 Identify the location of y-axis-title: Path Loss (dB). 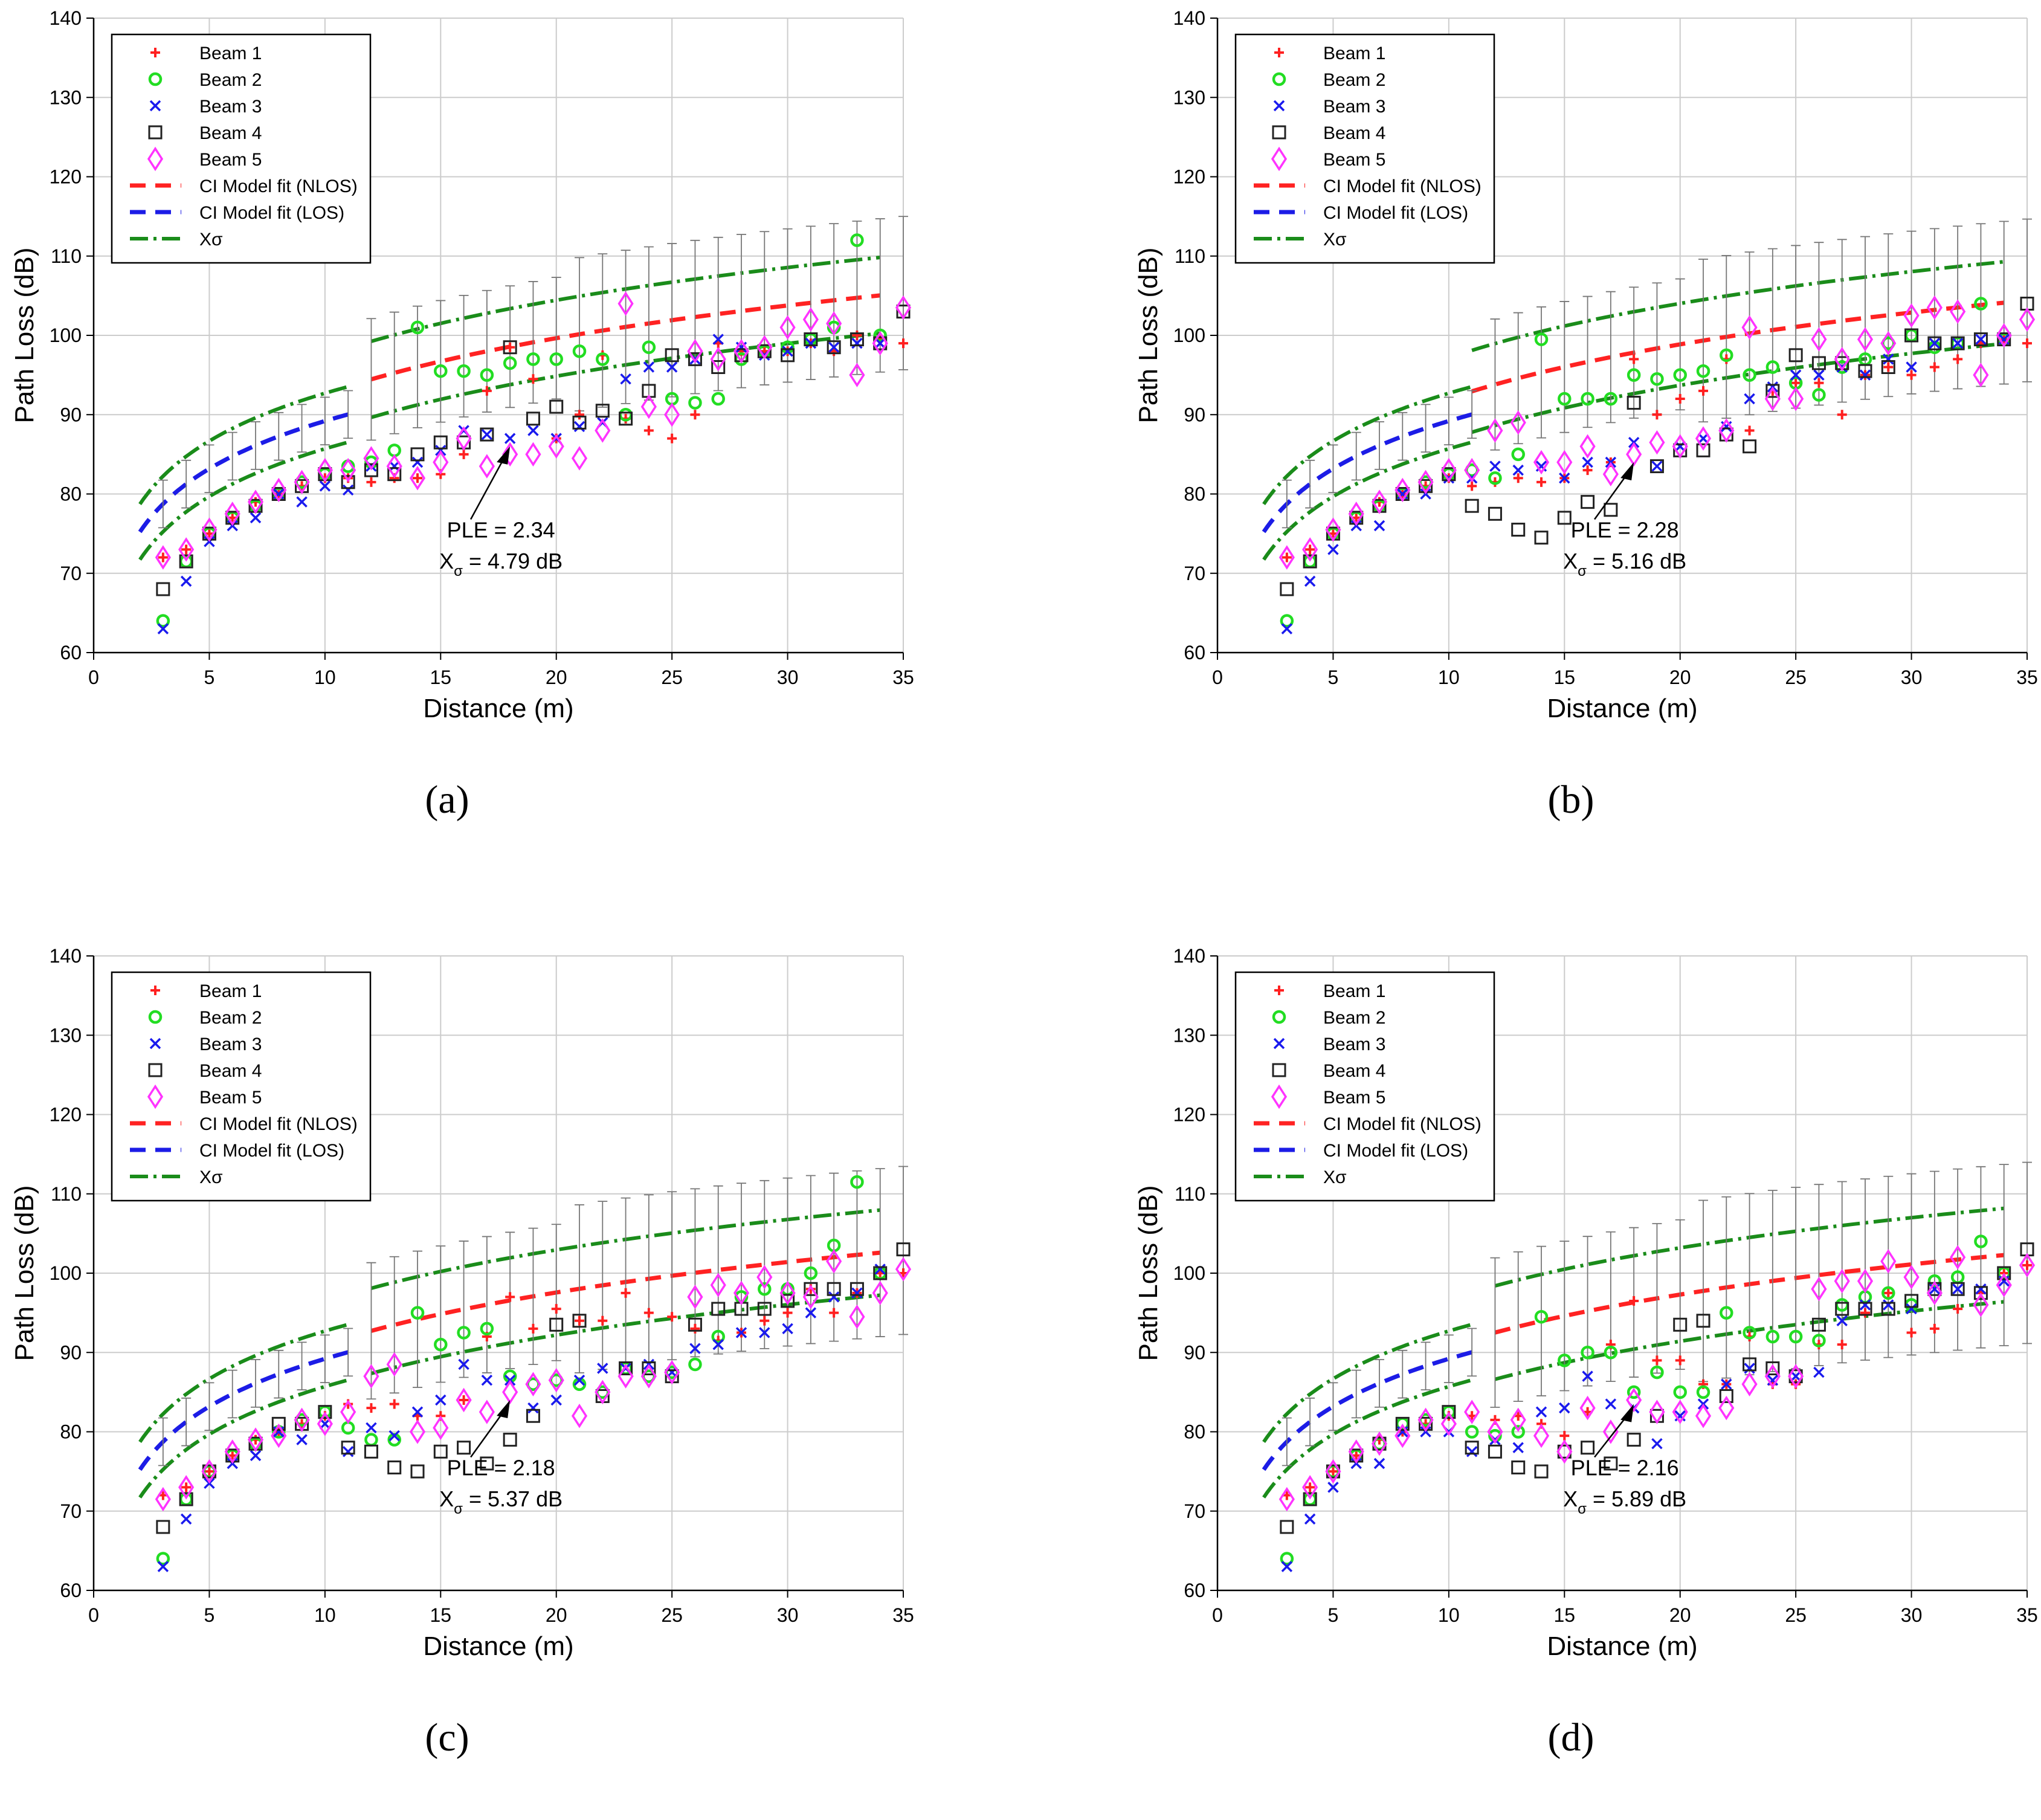
(24, 335).